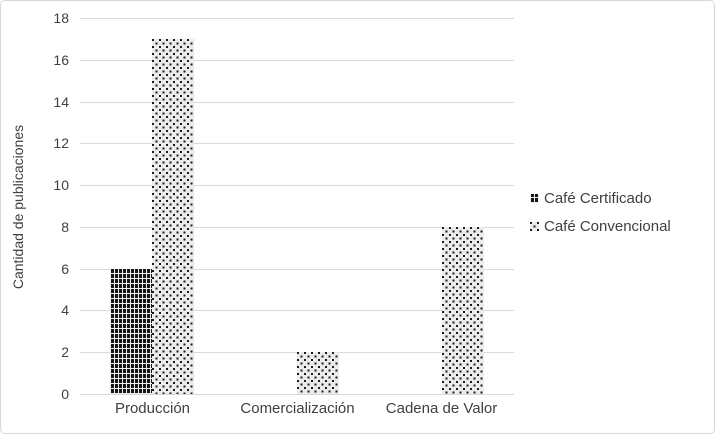 This screenshot has height=434, width=715. I want to click on y-tick-label-12: 12, so click(61, 143).